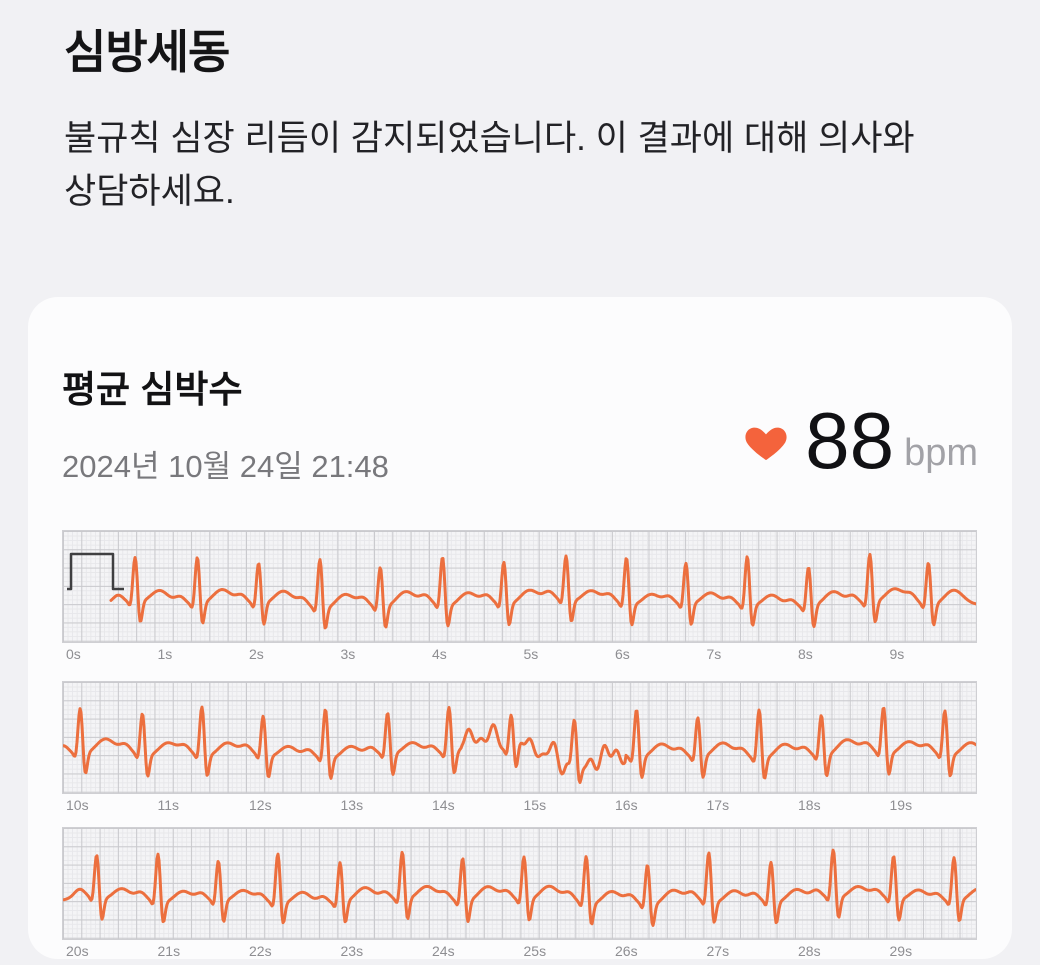 This screenshot has width=1040, height=965. What do you see at coordinates (941, 453) in the screenshot?
I see `heart-rate-unit: bpm` at bounding box center [941, 453].